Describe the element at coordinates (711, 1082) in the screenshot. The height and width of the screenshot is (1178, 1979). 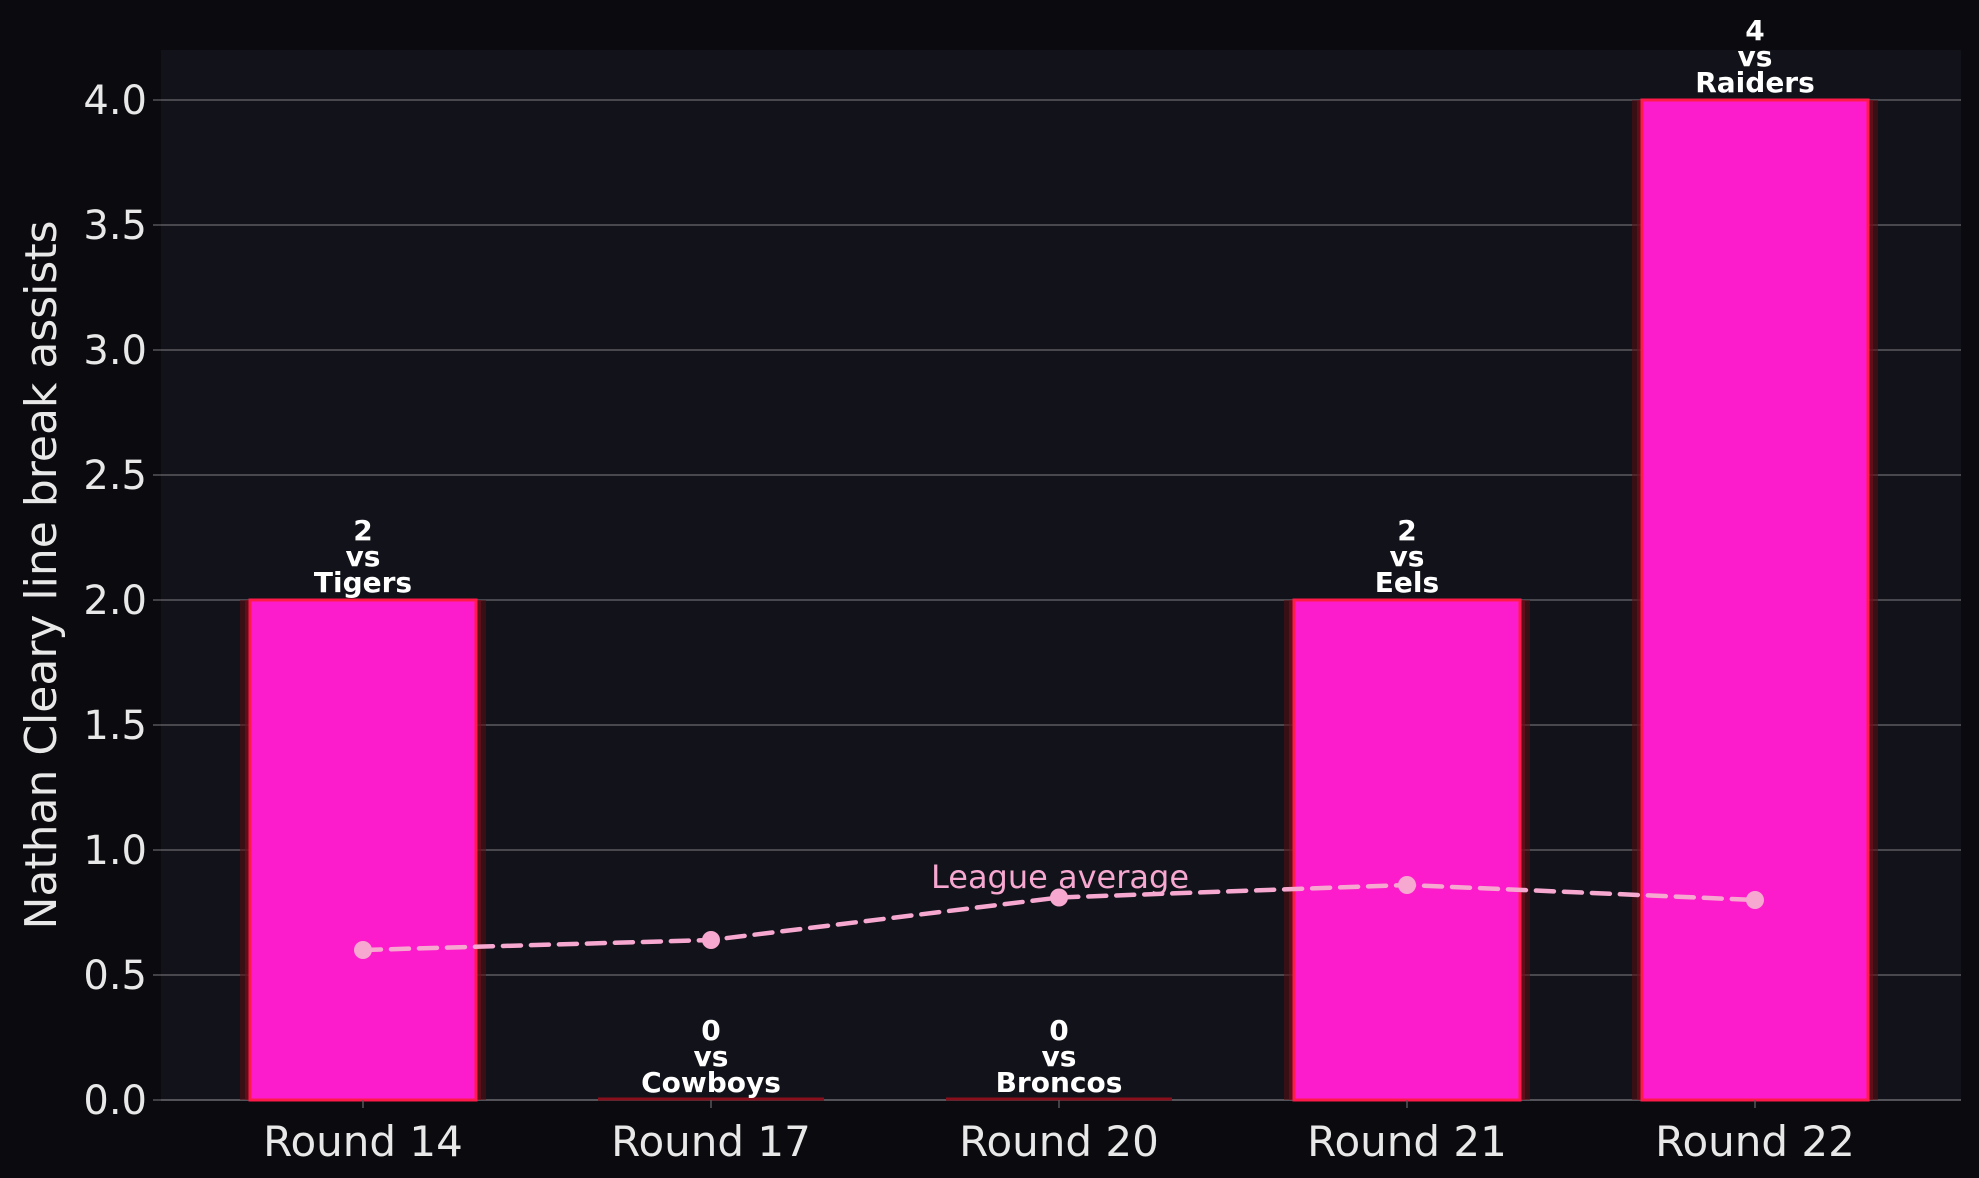
I see `bar-label: Cowboys` at that location.